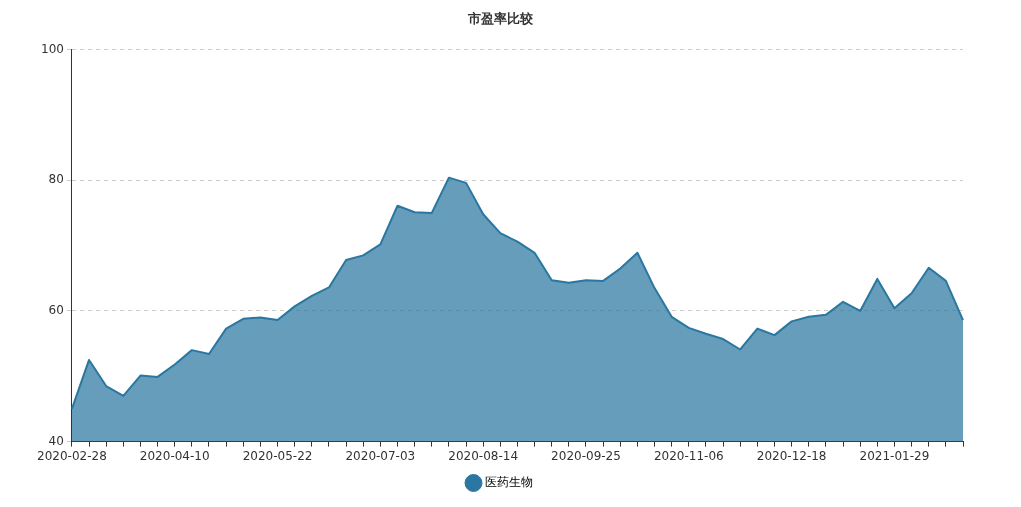  What do you see at coordinates (277, 455) in the screenshot?
I see `x-tick-label: 2020-05-22` at bounding box center [277, 455].